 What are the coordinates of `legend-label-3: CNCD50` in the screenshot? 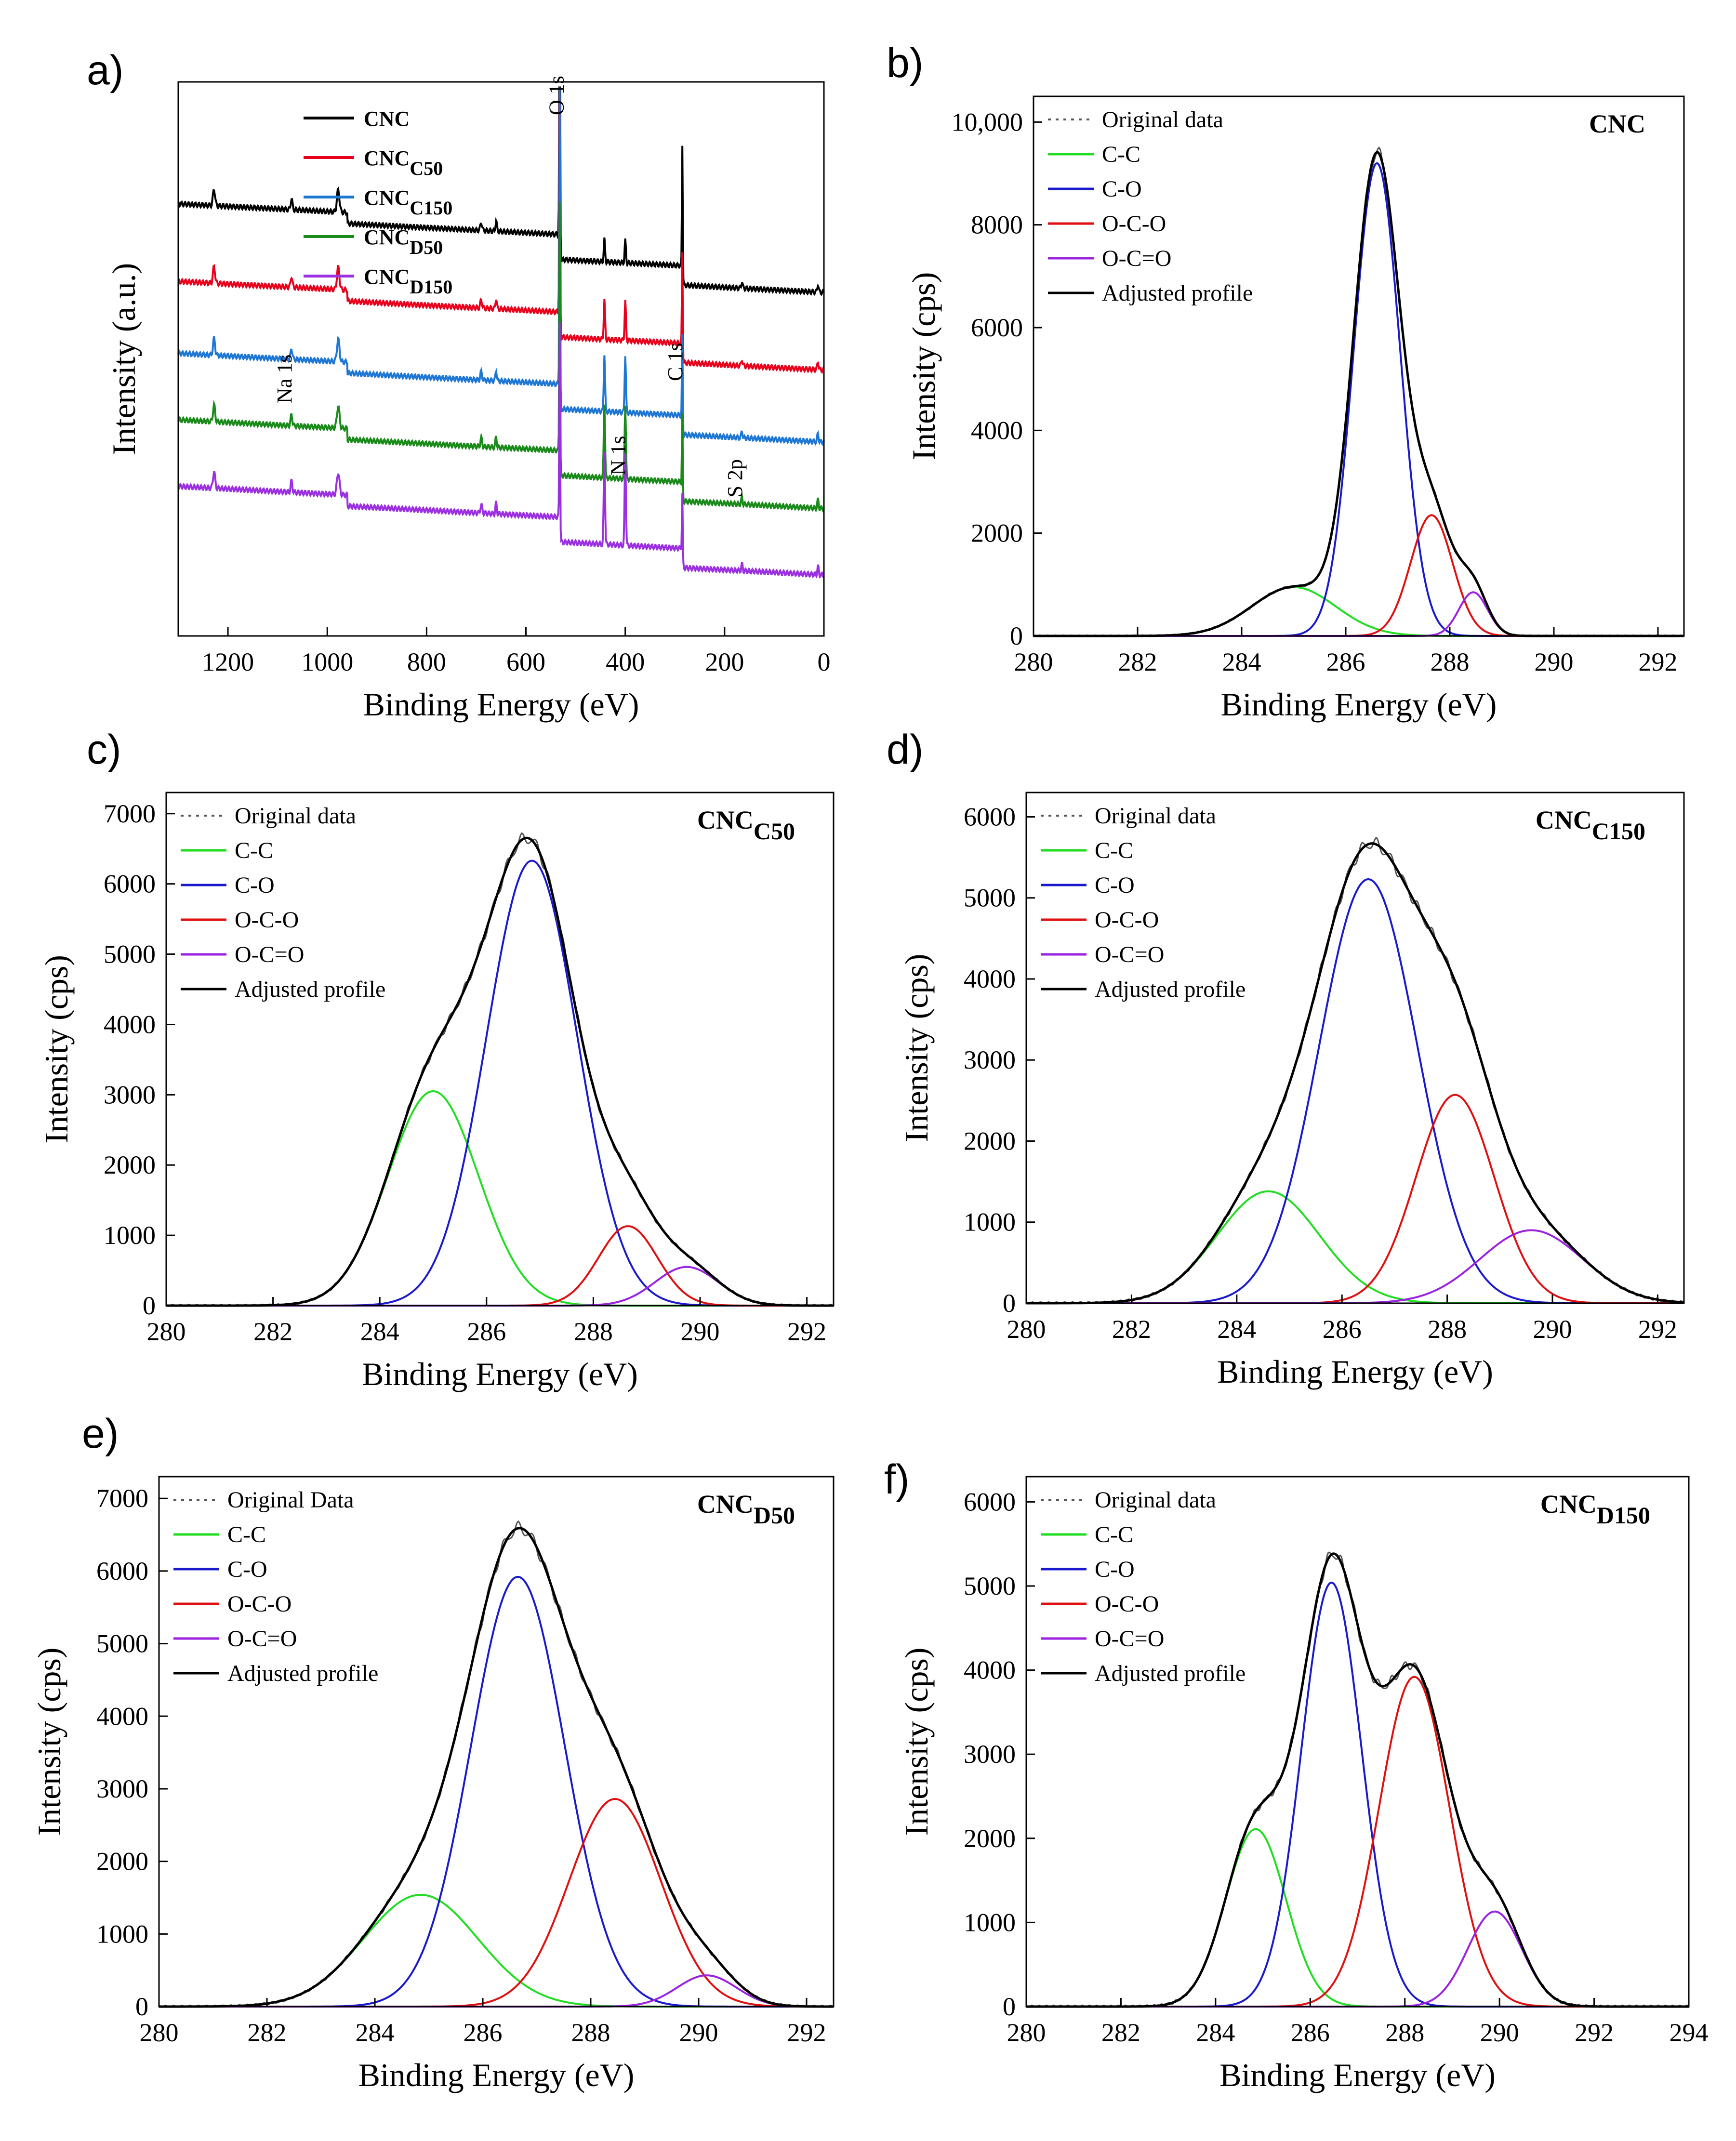 It's located at (403, 242).